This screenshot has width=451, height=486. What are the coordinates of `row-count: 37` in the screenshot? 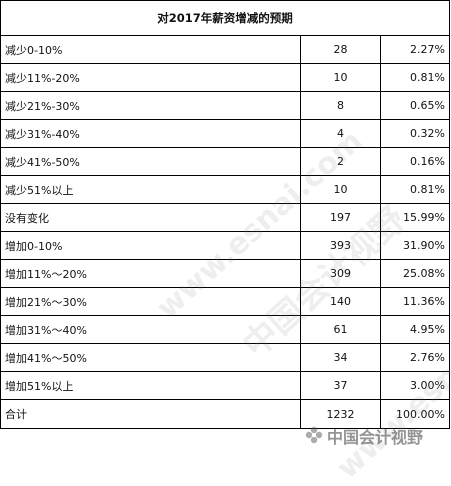 It's located at (340, 385).